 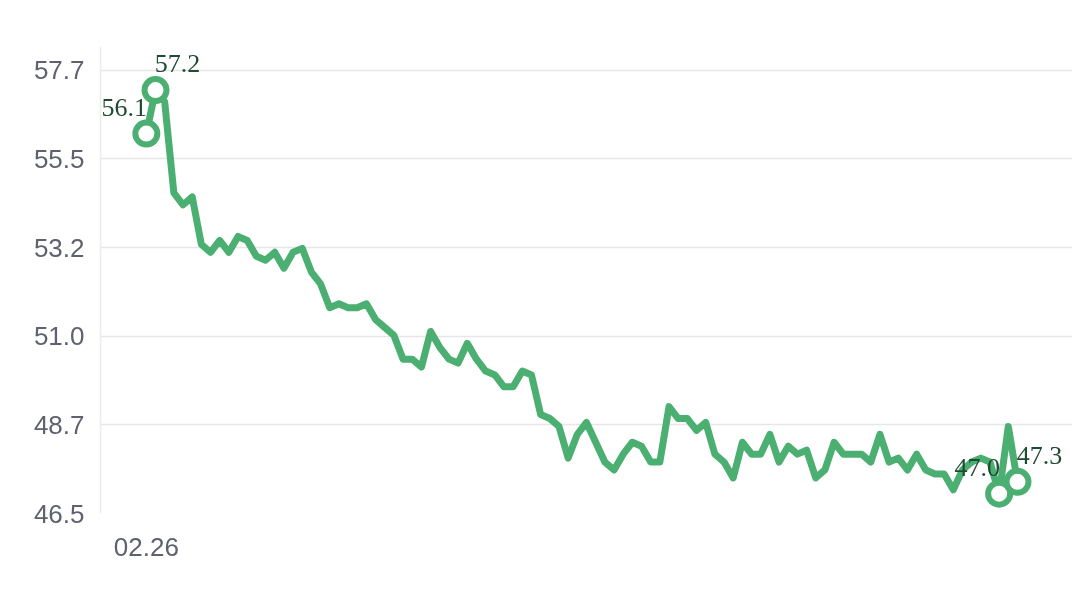 What do you see at coordinates (177, 64) in the screenshot?
I see `data-label: 57.2` at bounding box center [177, 64].